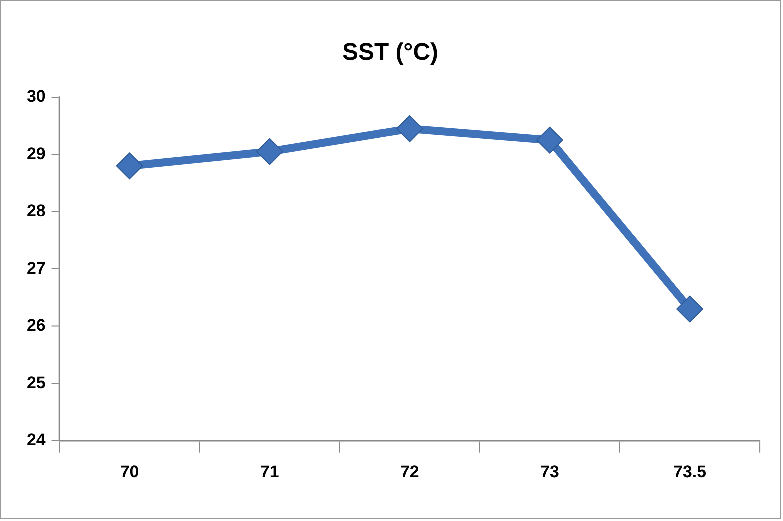 The width and height of the screenshot is (783, 521). Describe the element at coordinates (130, 472) in the screenshot. I see `x-tick-label: 70` at that location.